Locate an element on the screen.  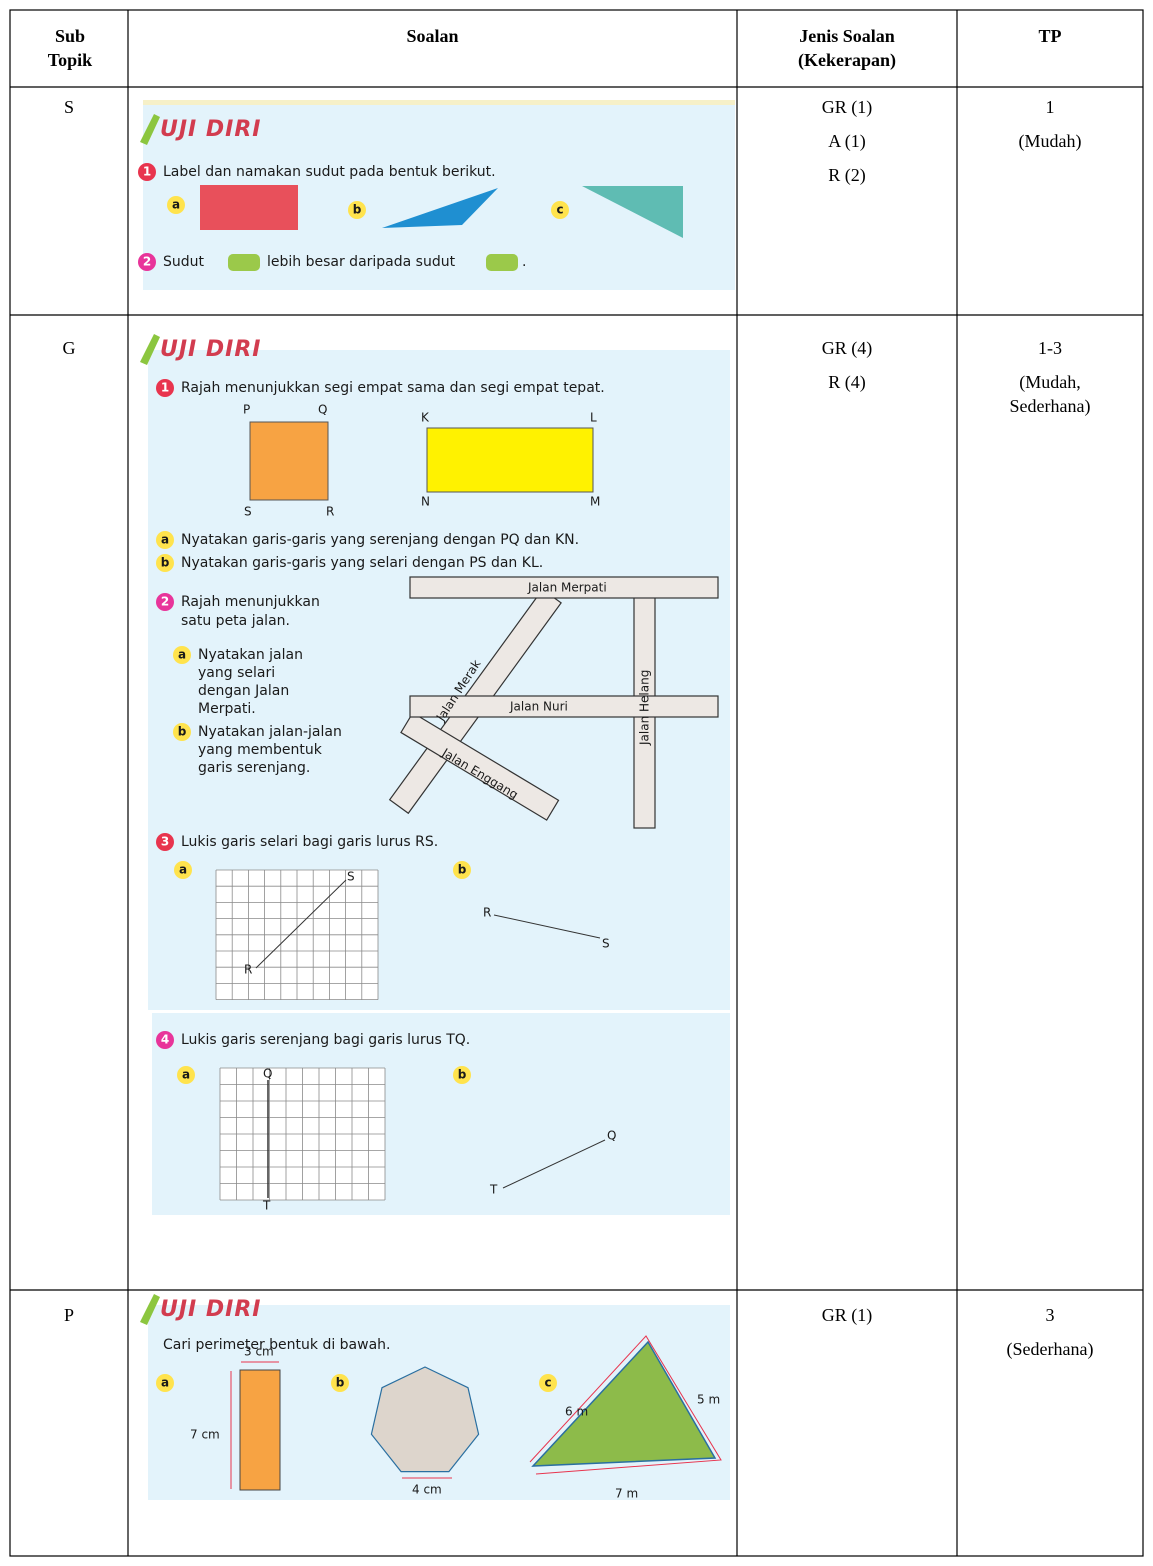
question-text: Cari perimeter bentuk di bawah. is located at coordinates (277, 1345).